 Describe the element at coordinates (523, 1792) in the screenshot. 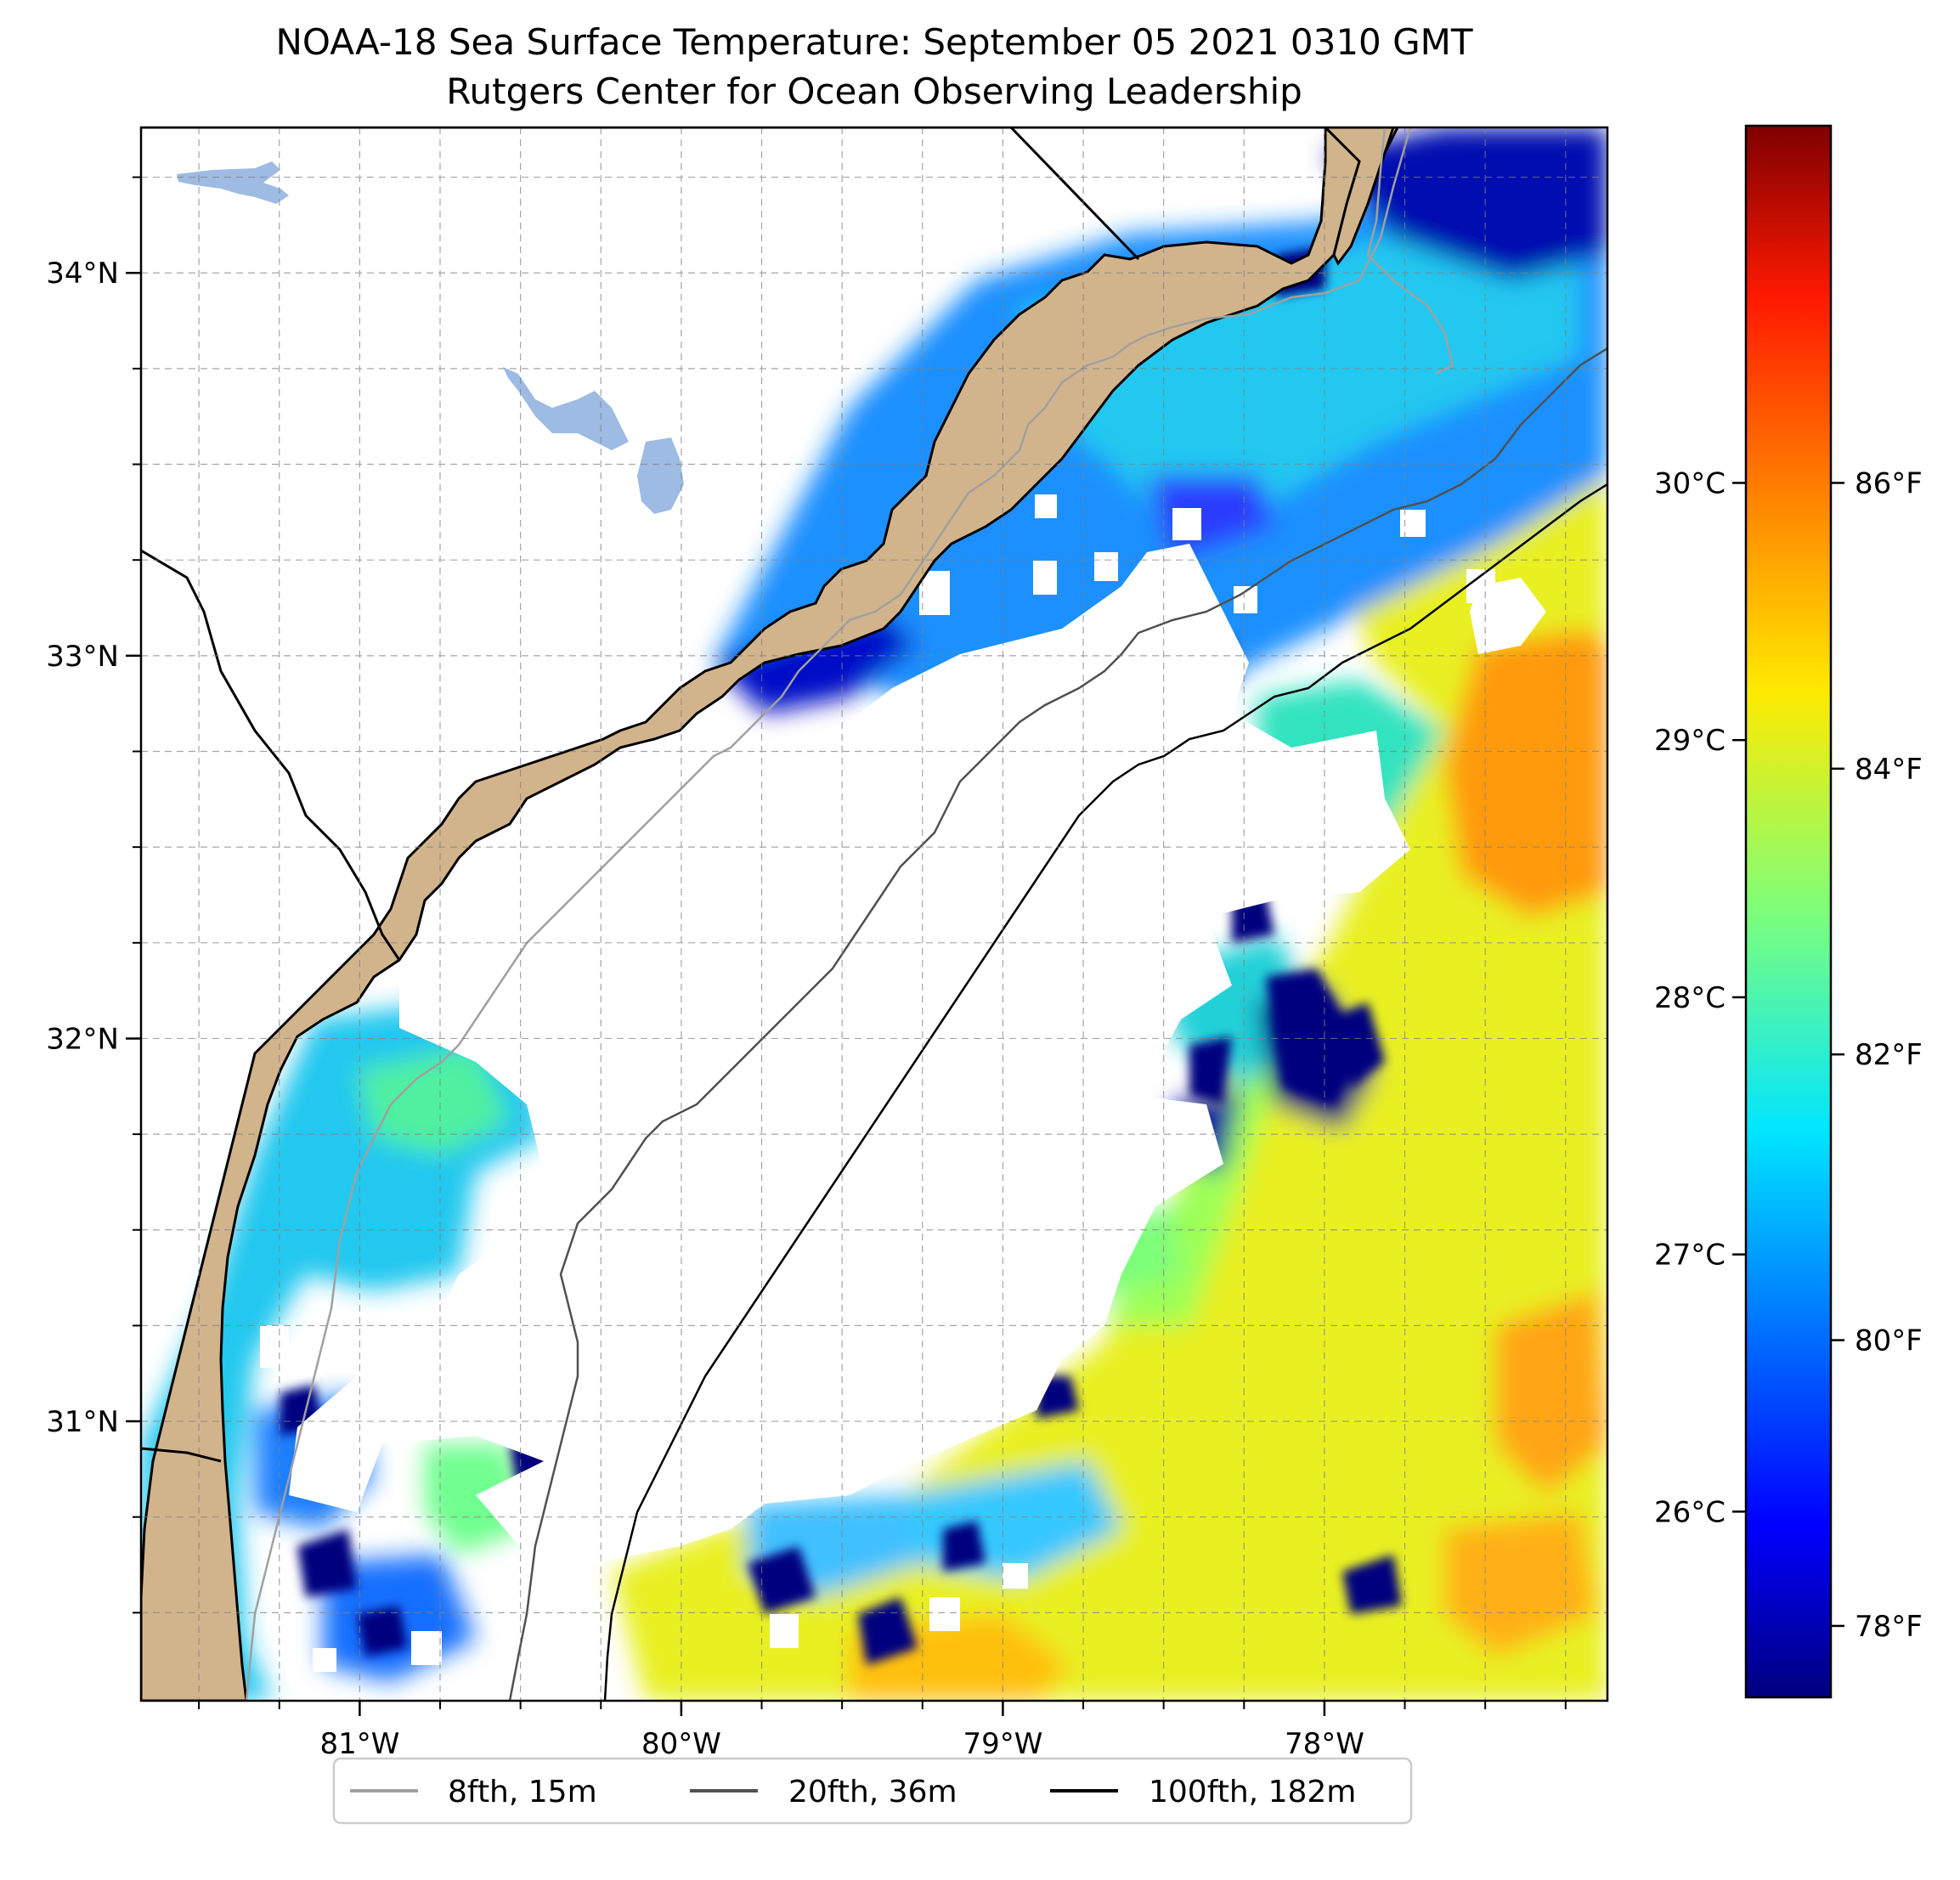

I see `legend-label-8fth: 8fth, 15m` at that location.